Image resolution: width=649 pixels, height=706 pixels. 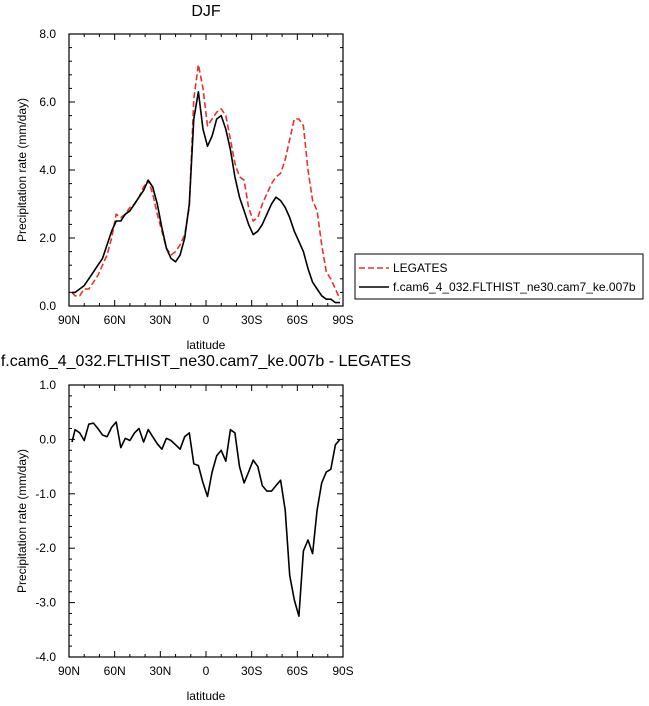 I want to click on series-group, so click(x=206, y=183).